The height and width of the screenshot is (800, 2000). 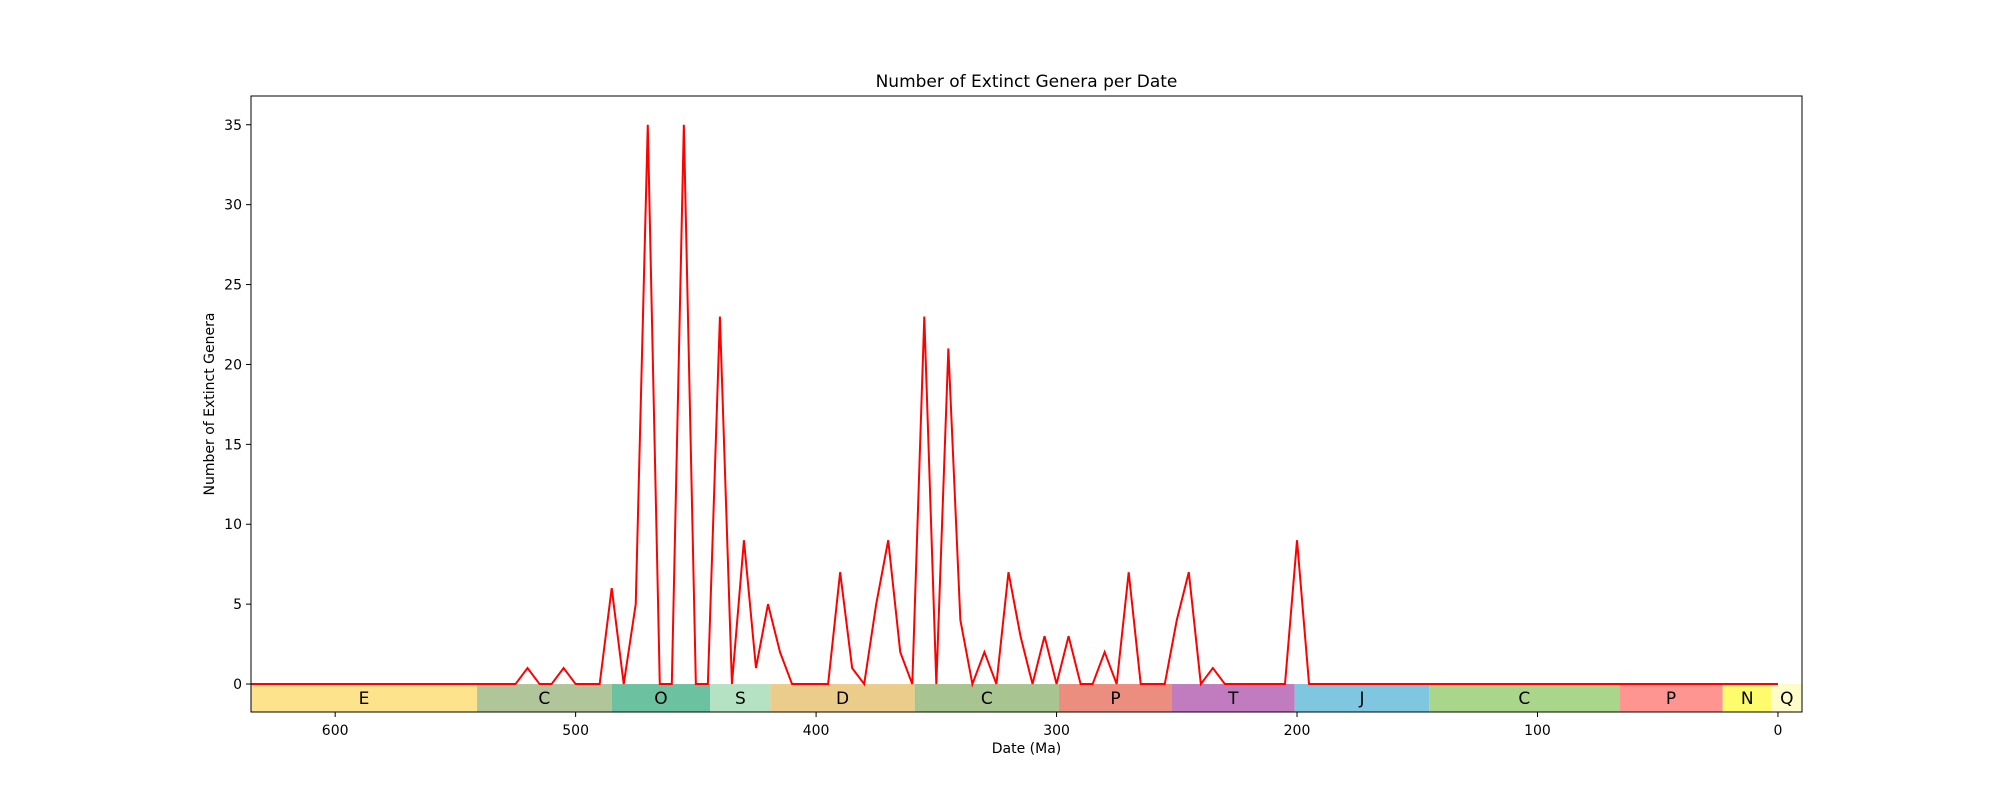 I want to click on period-label-5: C, so click(x=987, y=699).